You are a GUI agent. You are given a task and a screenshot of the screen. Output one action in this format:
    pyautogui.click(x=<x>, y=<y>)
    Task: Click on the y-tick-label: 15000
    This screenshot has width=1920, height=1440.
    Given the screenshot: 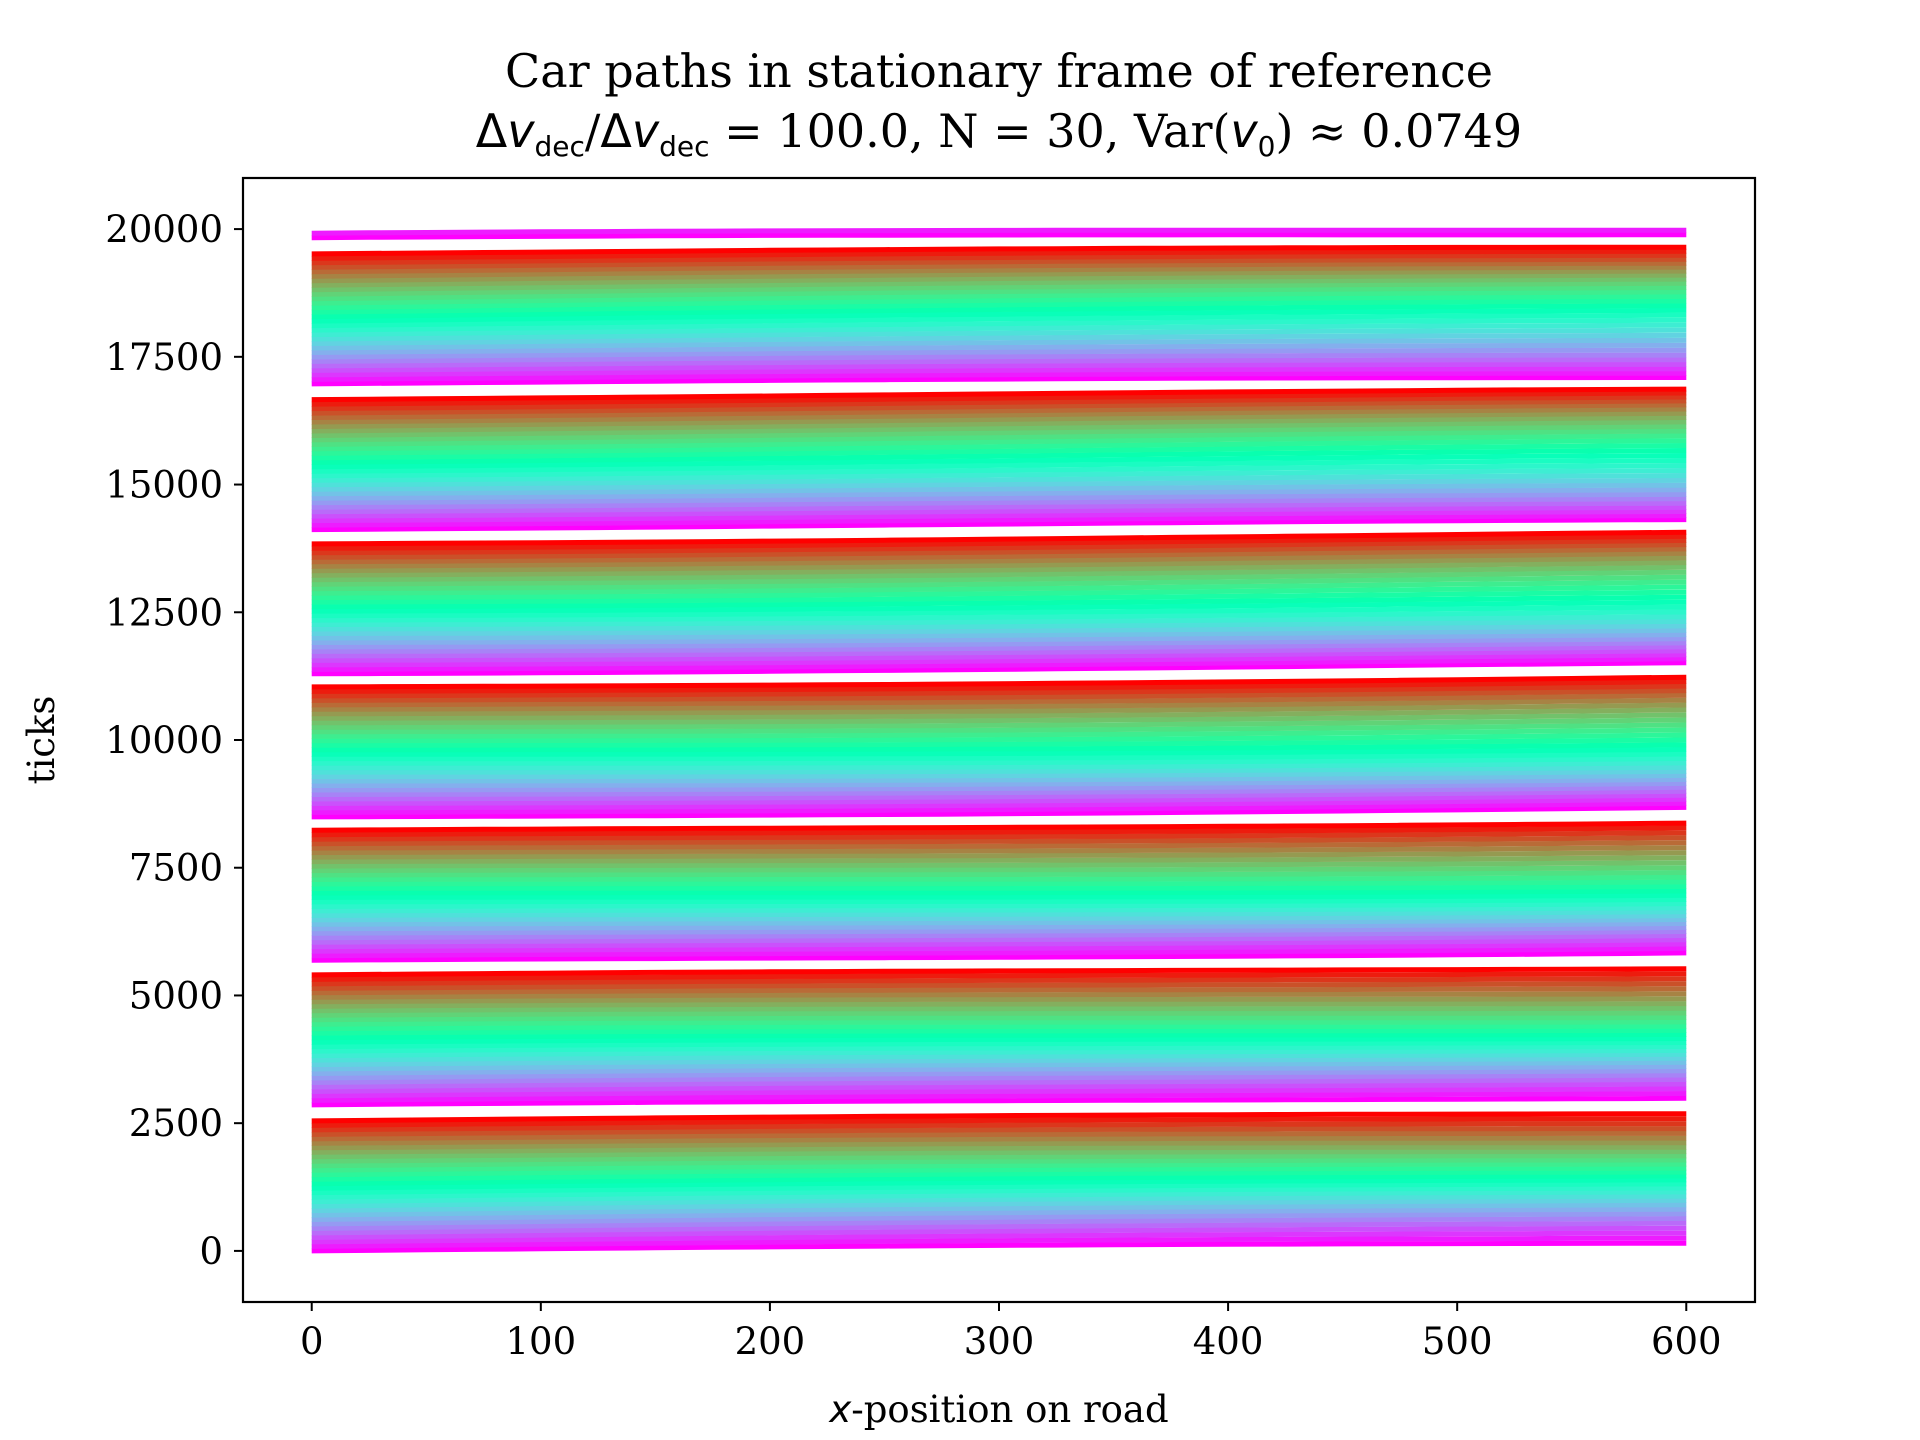 What is the action you would take?
    pyautogui.click(x=164, y=485)
    